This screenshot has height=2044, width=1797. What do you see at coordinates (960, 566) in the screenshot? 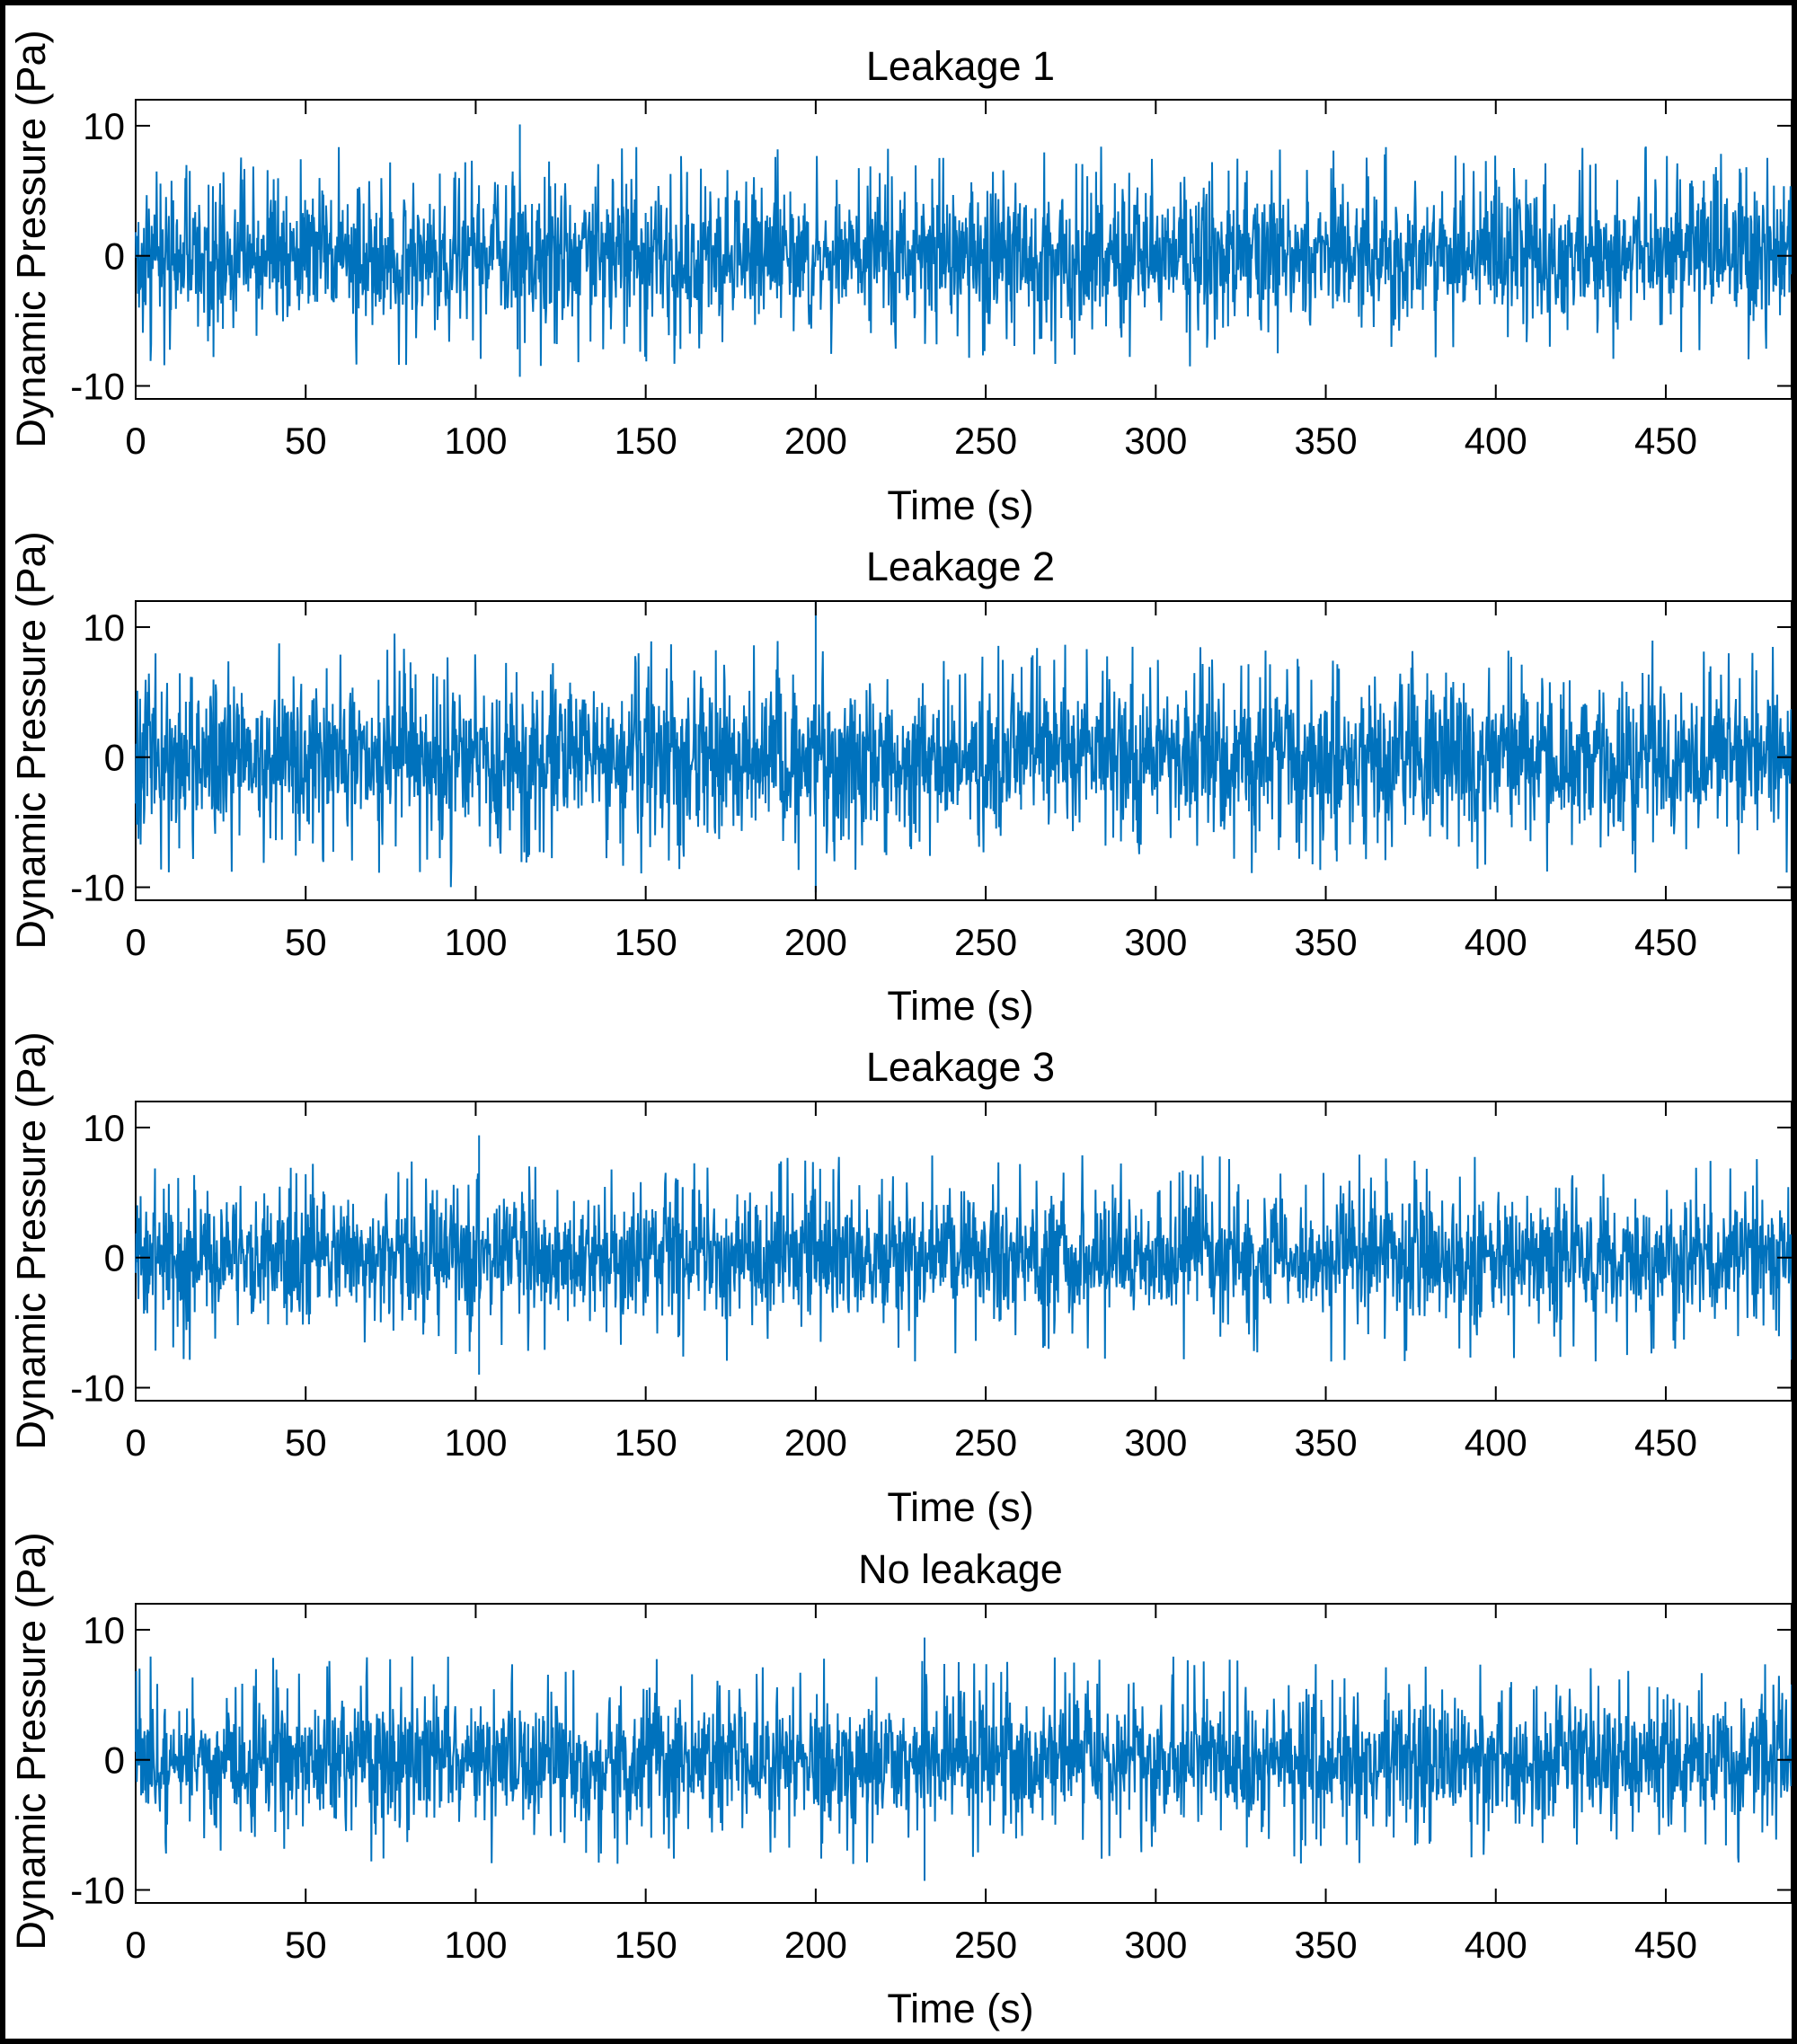
I see `panel-title: Leakage 2` at bounding box center [960, 566].